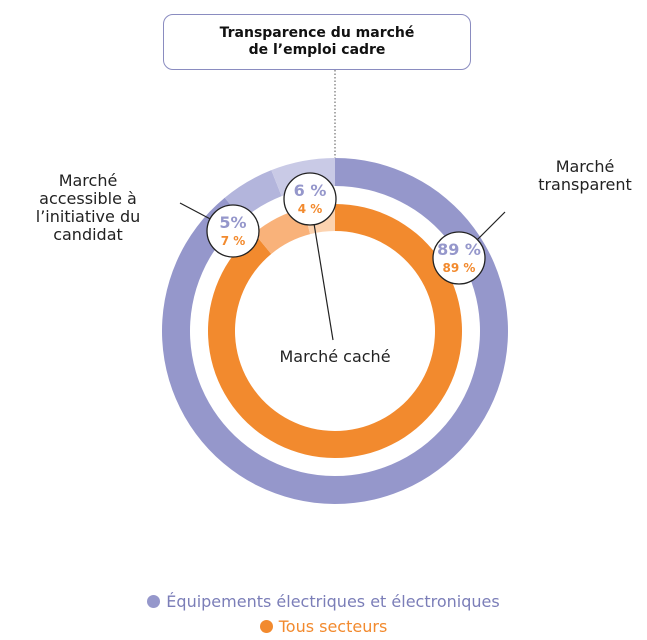 The height and width of the screenshot is (640, 647). Describe the element at coordinates (310, 190) in the screenshot. I see `value-label: 6 %` at that location.